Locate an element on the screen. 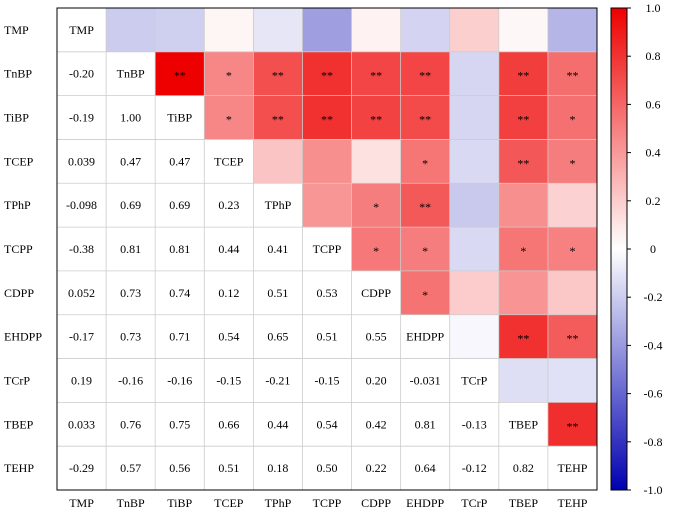  heatmap-cell-tcep-cdpp is located at coordinates (376, 161).